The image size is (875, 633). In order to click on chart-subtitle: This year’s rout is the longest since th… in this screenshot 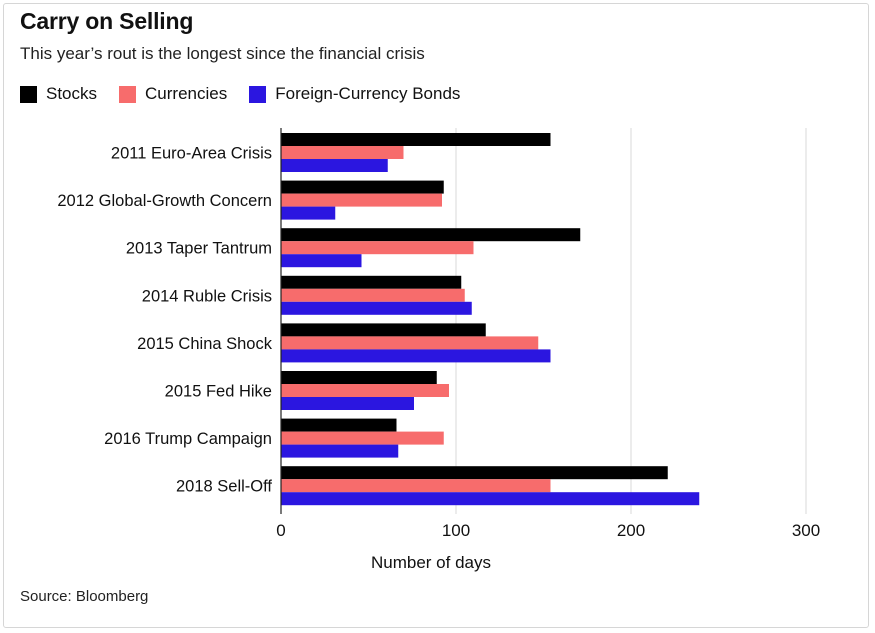, I will do `click(222, 53)`.